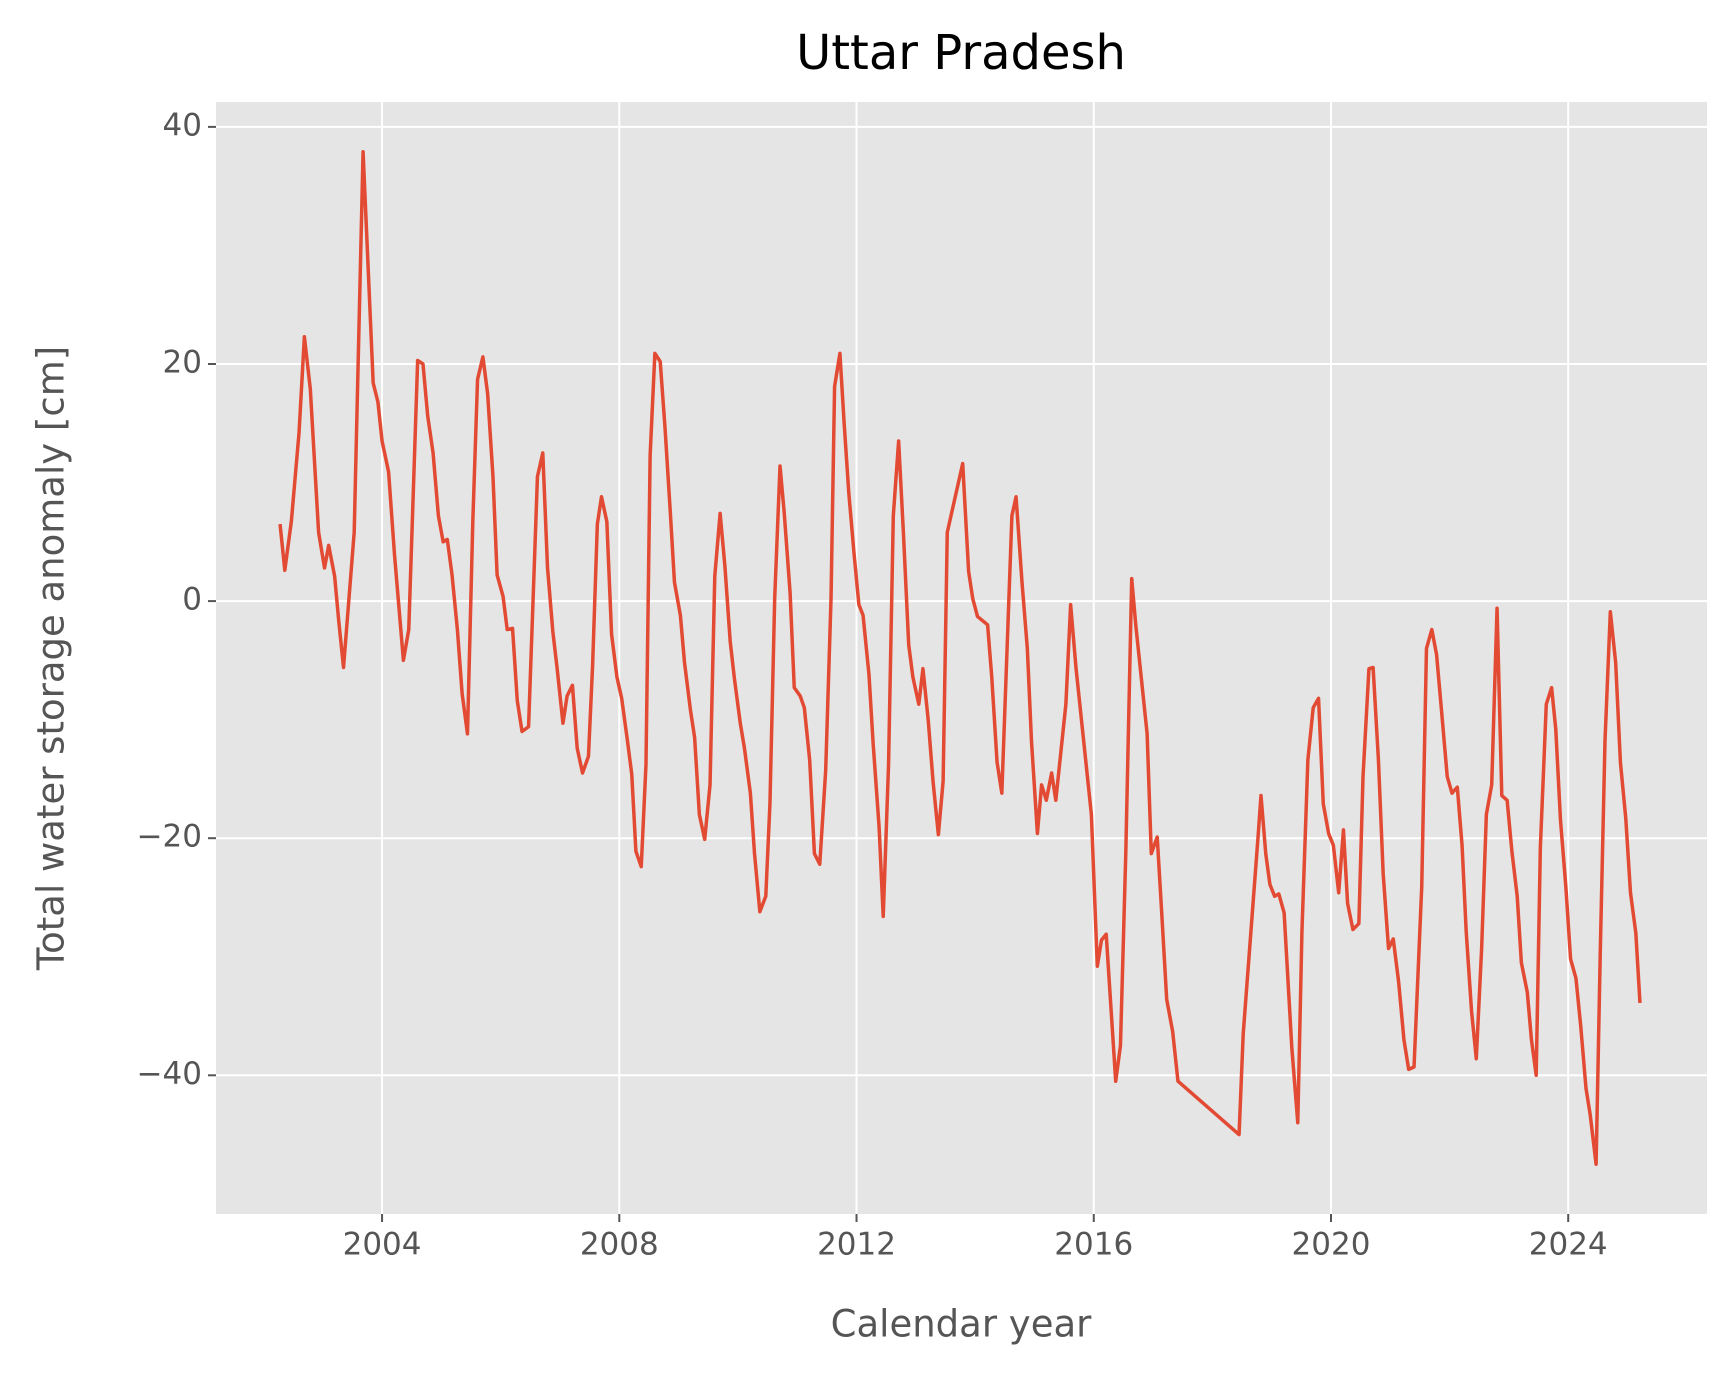  What do you see at coordinates (182, 125) in the screenshot?
I see `y-tick-label: 40` at bounding box center [182, 125].